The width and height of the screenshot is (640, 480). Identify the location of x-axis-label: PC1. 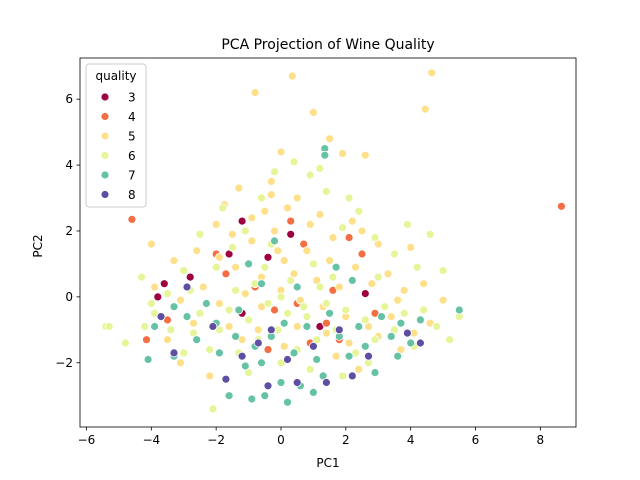
(327, 463).